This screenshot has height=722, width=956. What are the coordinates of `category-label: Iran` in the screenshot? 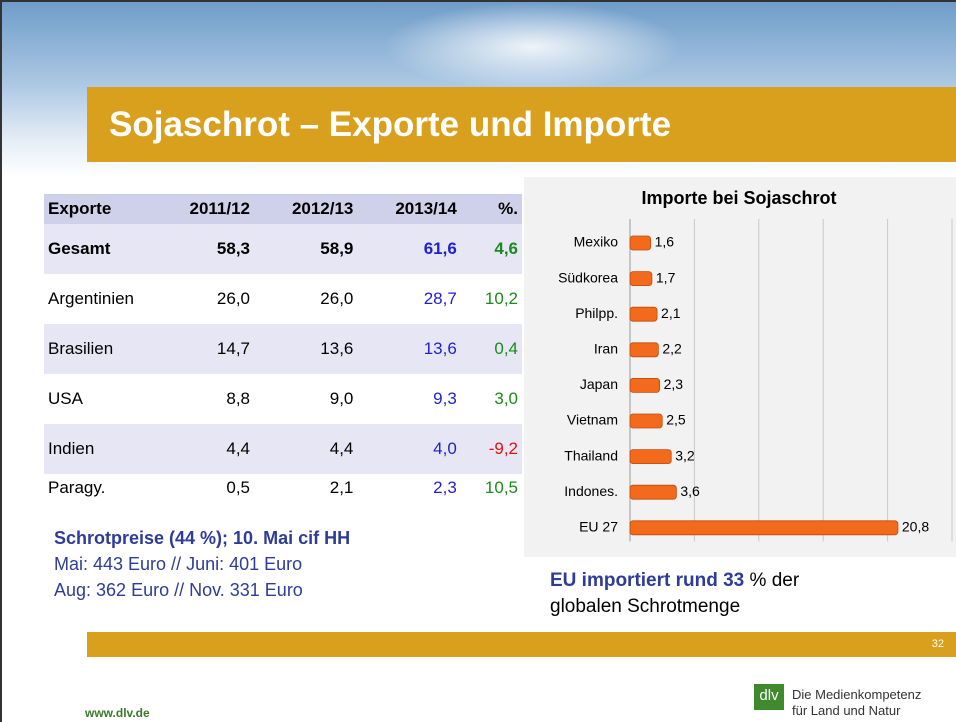 It's located at (606, 349).